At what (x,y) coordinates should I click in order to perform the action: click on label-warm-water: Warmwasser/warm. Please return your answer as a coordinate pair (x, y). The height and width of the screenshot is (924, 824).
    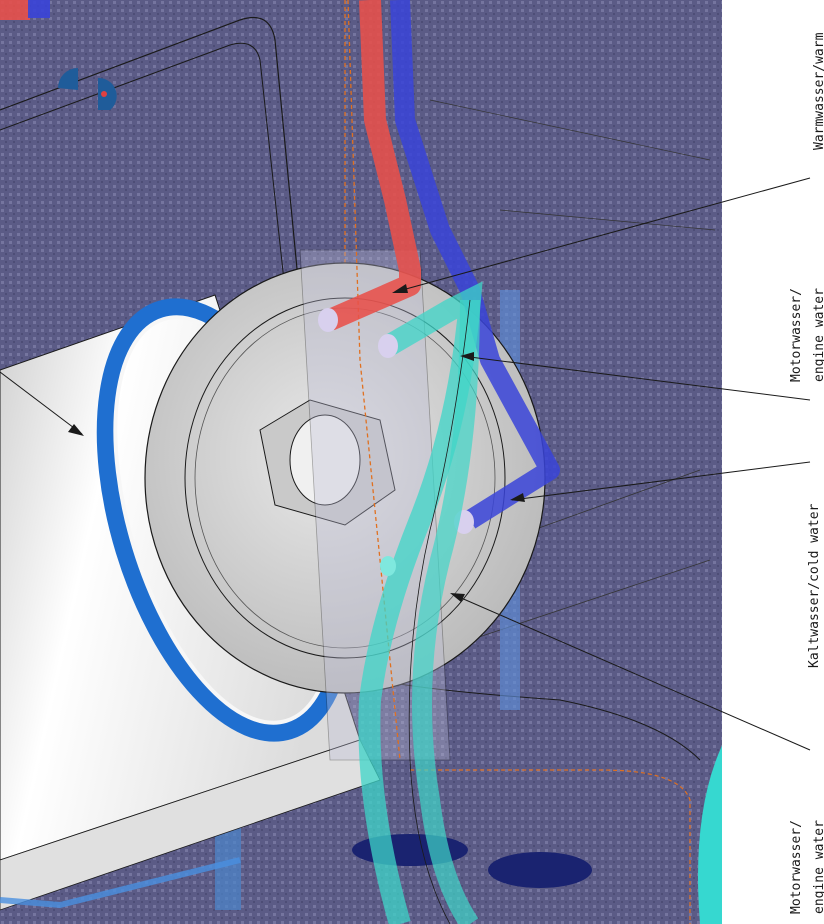
    Looking at the image, I should click on (818, 91).